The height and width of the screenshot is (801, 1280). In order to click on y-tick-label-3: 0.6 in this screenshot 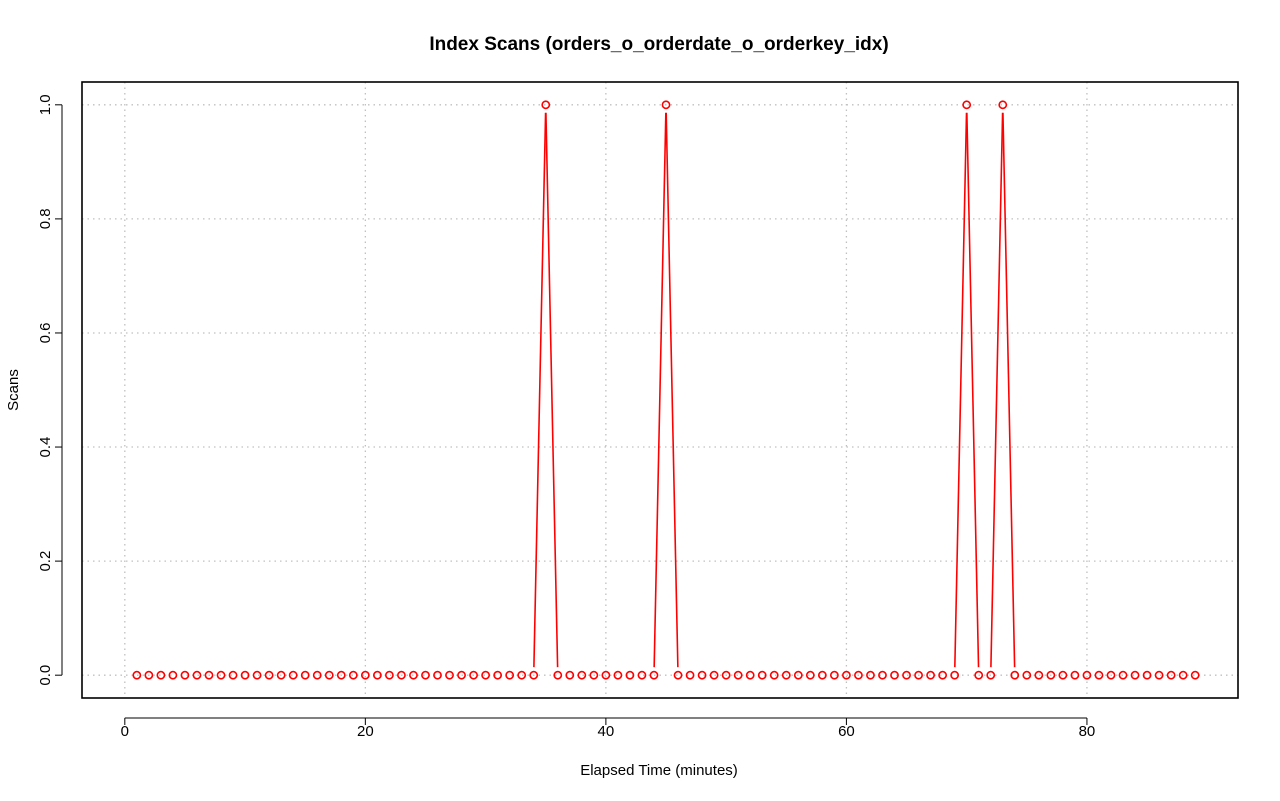, I will do `click(45, 333)`.